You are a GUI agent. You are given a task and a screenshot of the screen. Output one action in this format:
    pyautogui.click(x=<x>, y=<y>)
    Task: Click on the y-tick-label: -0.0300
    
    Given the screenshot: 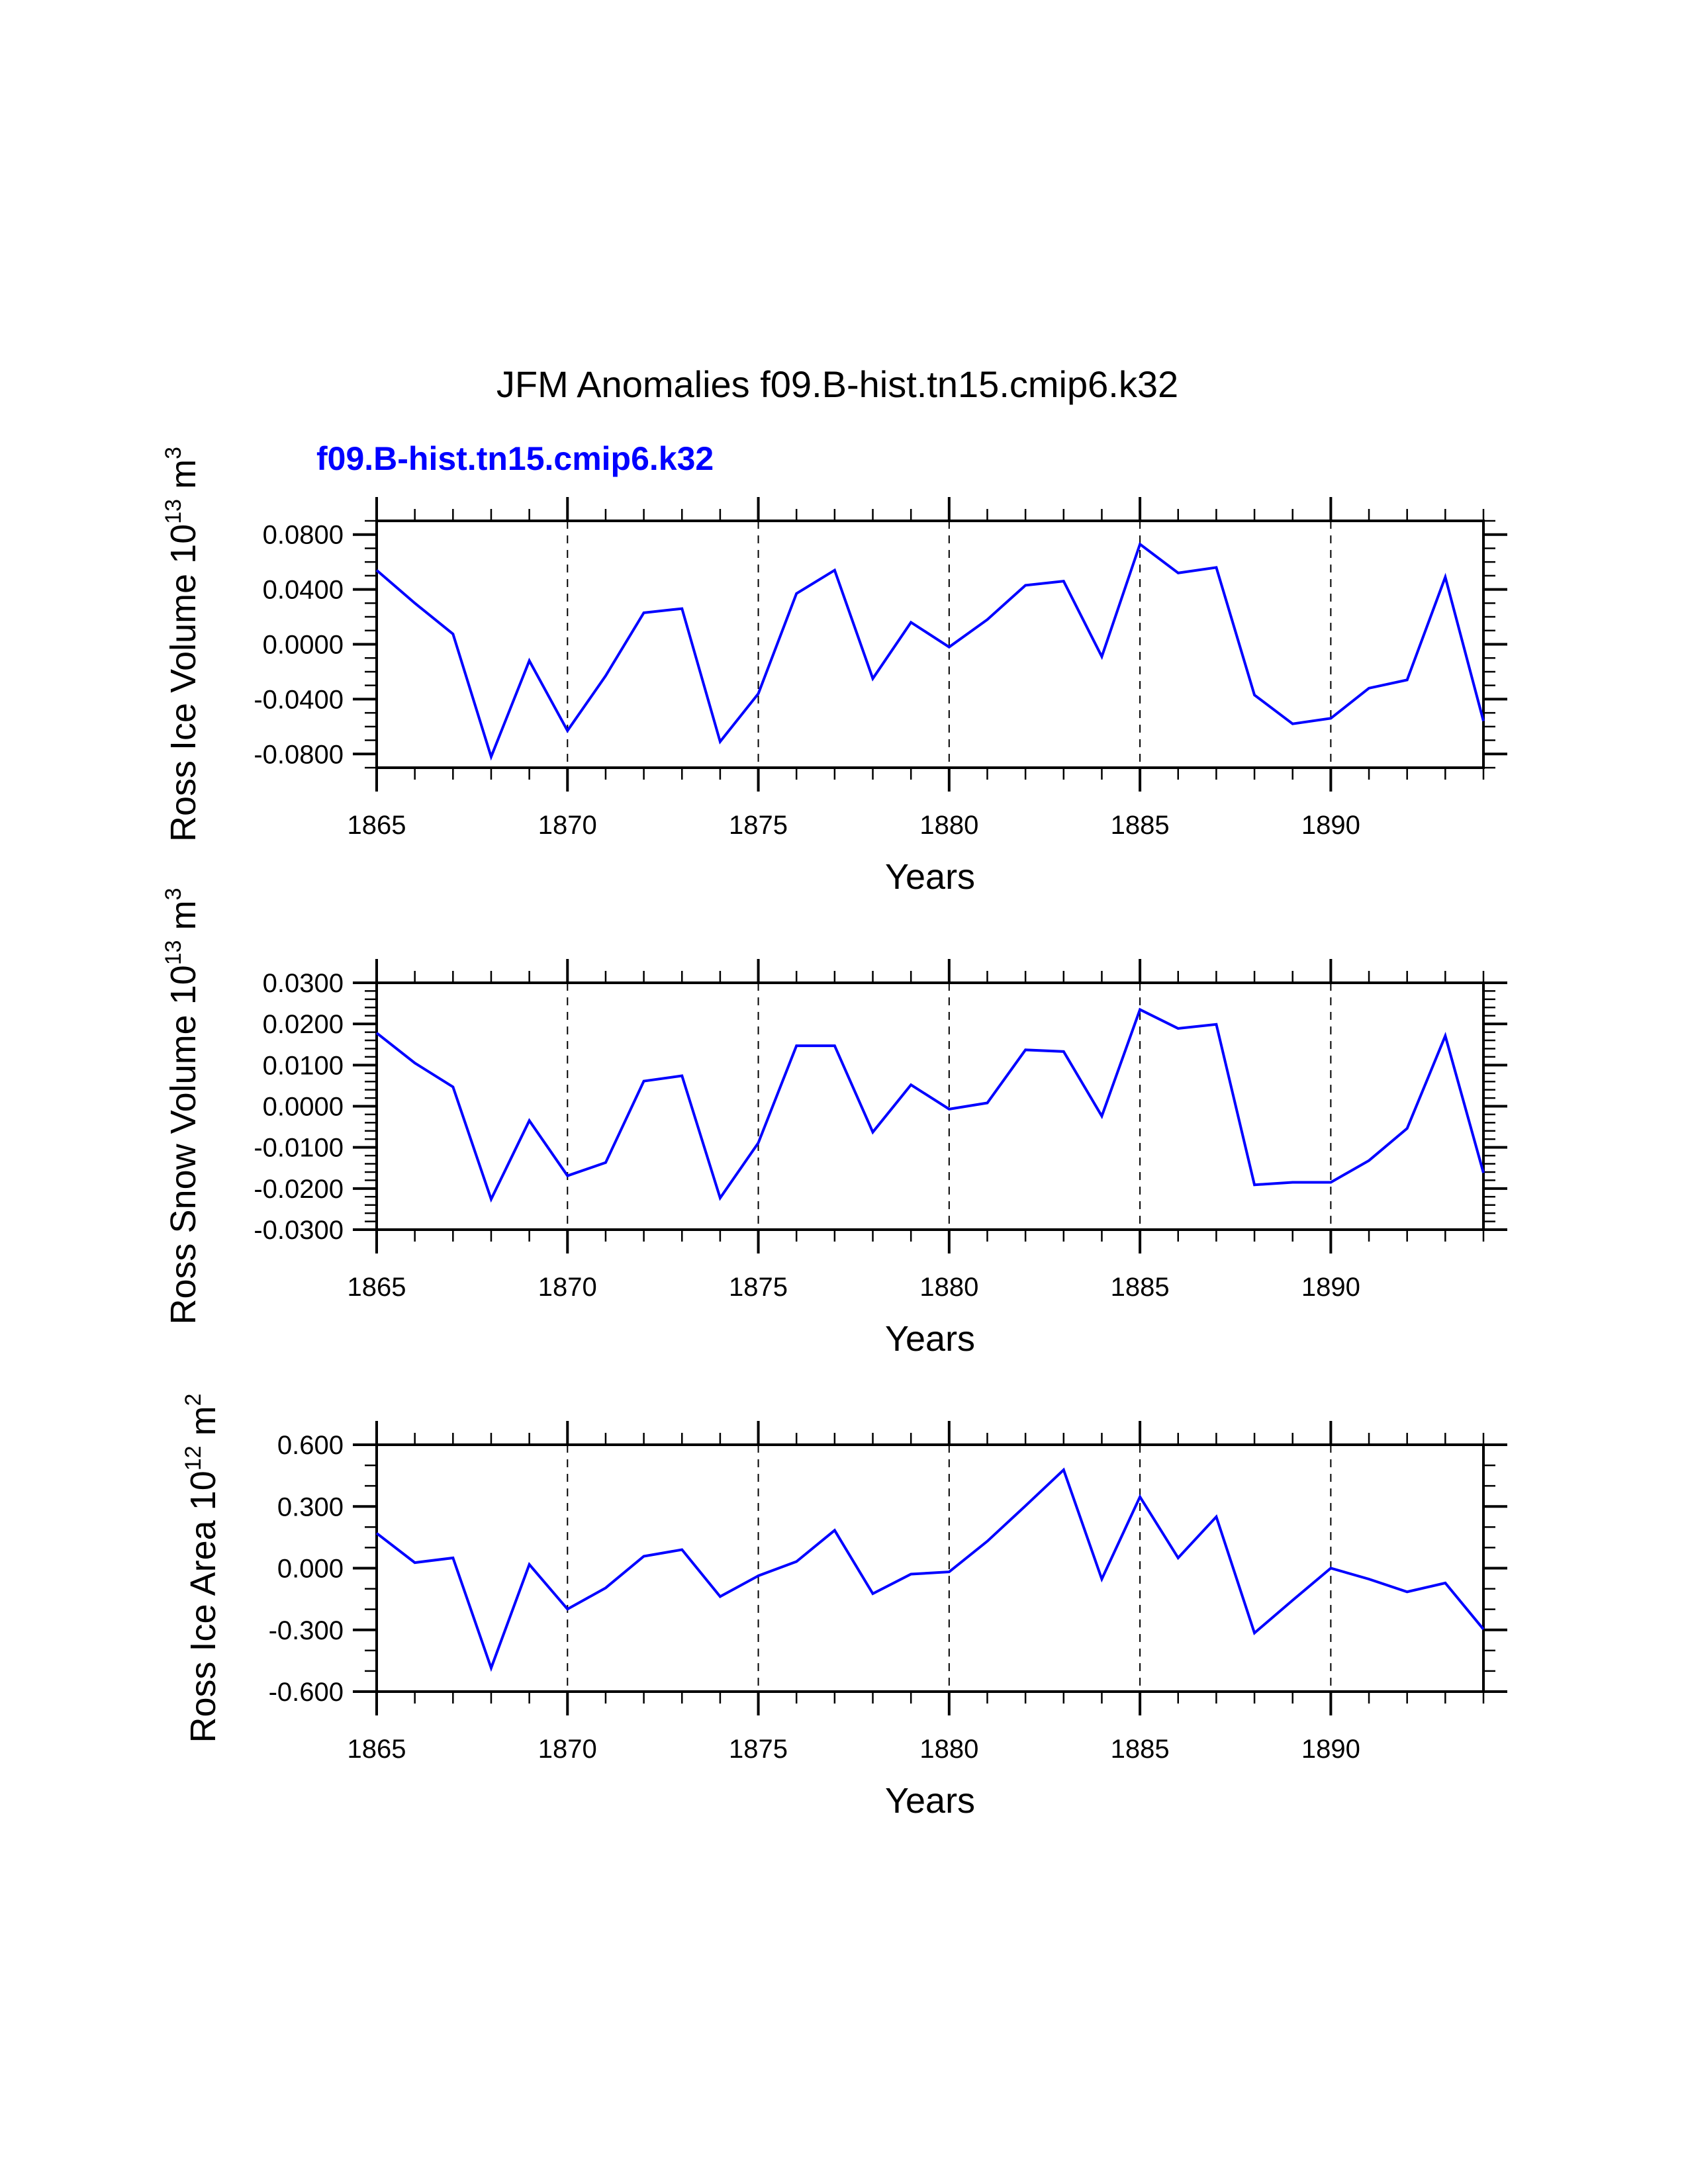 What is the action you would take?
    pyautogui.click(x=299, y=1230)
    